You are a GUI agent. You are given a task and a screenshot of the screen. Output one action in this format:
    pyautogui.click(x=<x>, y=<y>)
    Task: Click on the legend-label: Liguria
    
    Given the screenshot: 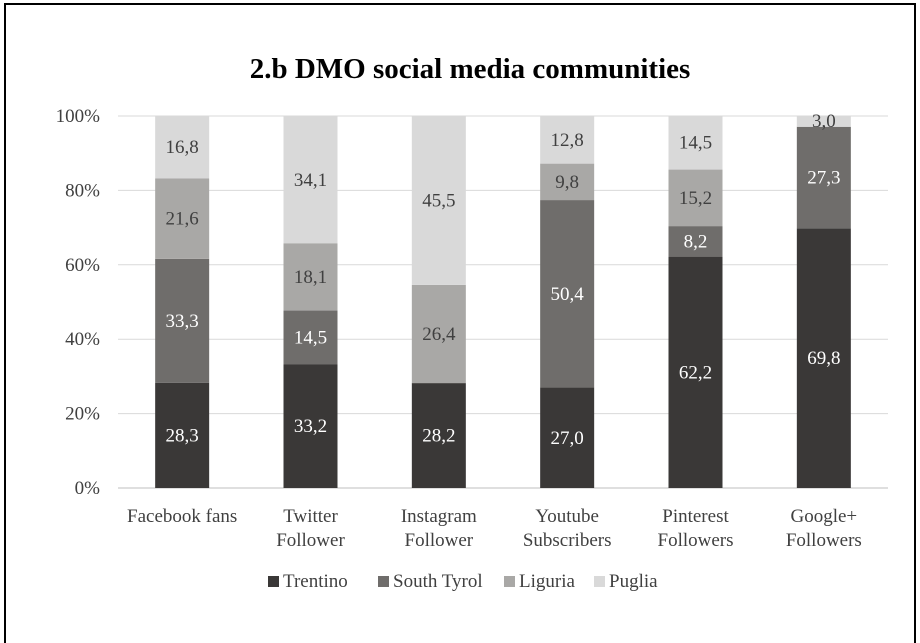 What is the action you would take?
    pyautogui.click(x=547, y=581)
    